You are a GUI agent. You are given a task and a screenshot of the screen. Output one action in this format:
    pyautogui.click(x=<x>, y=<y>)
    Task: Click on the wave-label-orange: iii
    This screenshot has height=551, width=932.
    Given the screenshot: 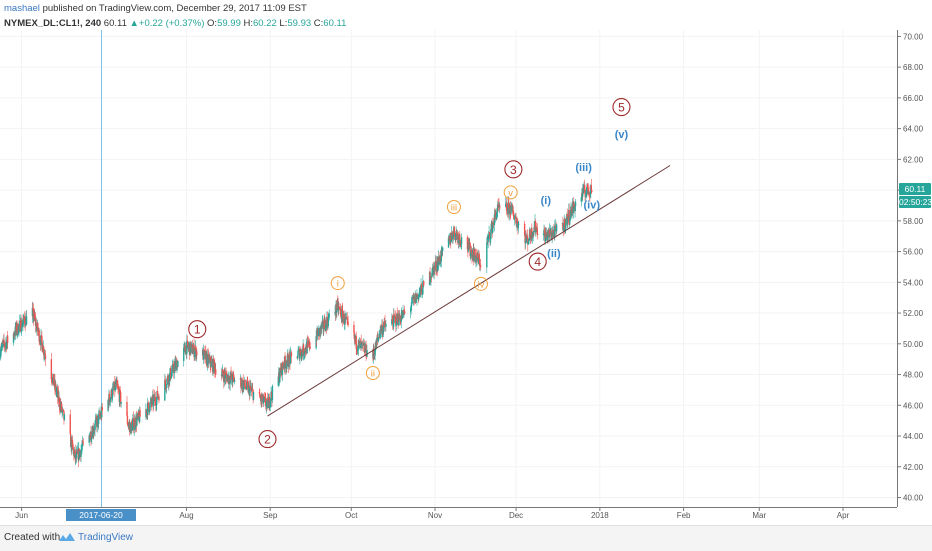 What is the action you would take?
    pyautogui.click(x=454, y=208)
    